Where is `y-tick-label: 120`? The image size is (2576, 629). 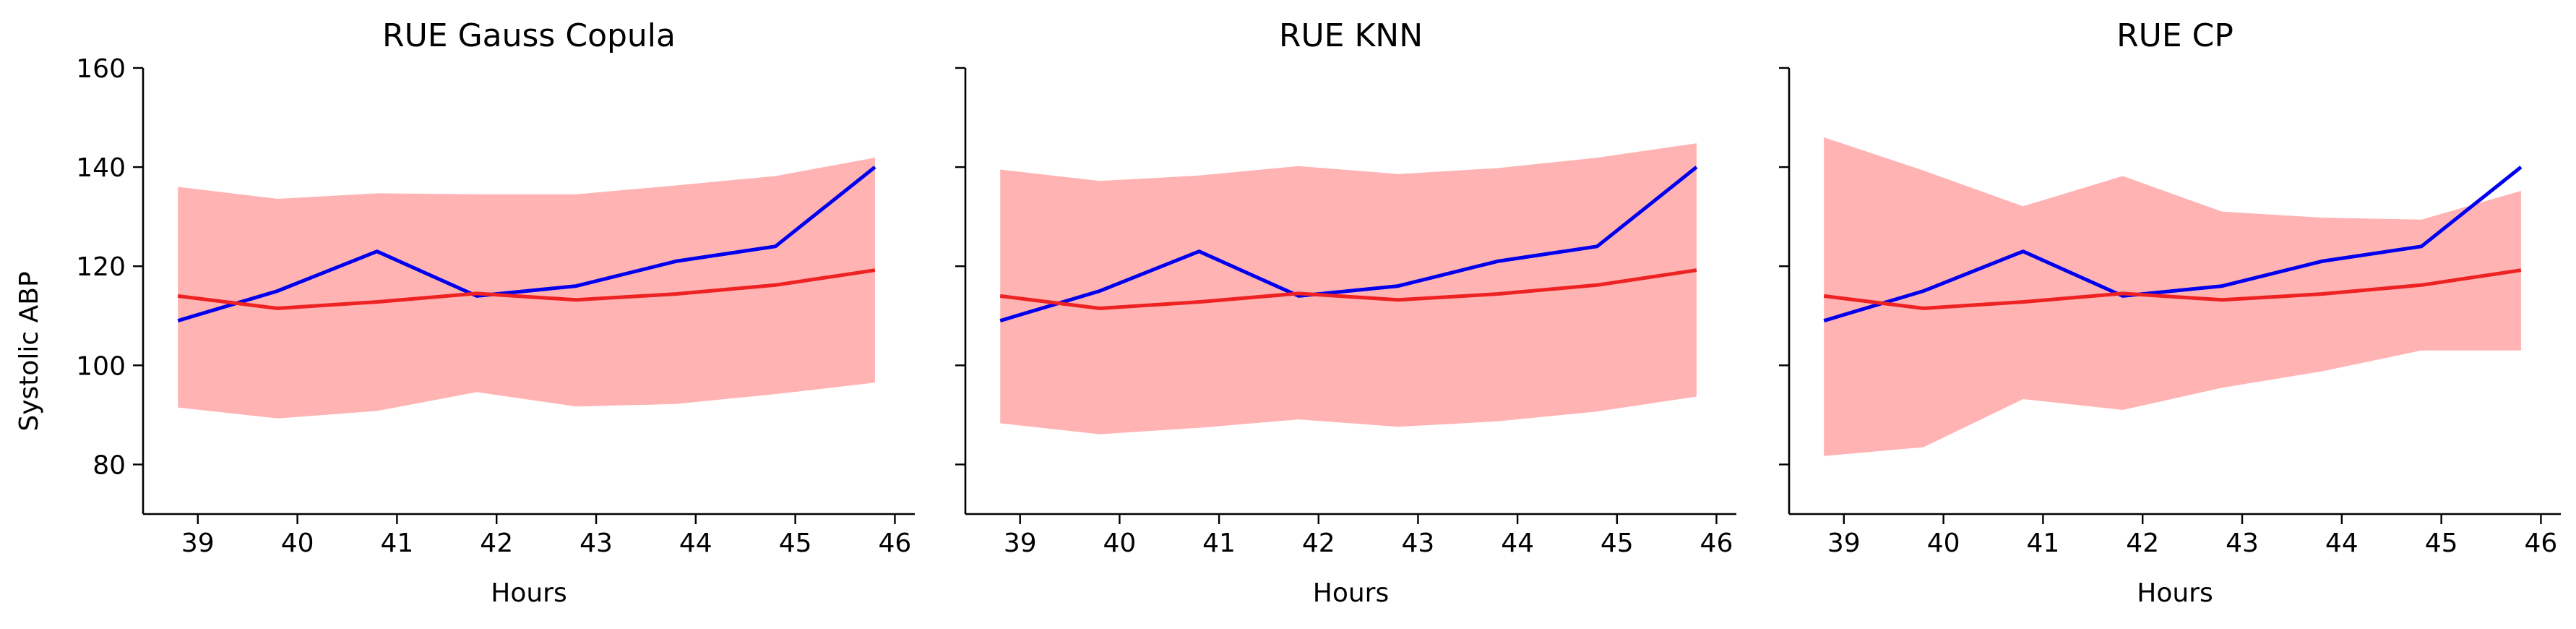 y-tick-label: 120 is located at coordinates (101, 267).